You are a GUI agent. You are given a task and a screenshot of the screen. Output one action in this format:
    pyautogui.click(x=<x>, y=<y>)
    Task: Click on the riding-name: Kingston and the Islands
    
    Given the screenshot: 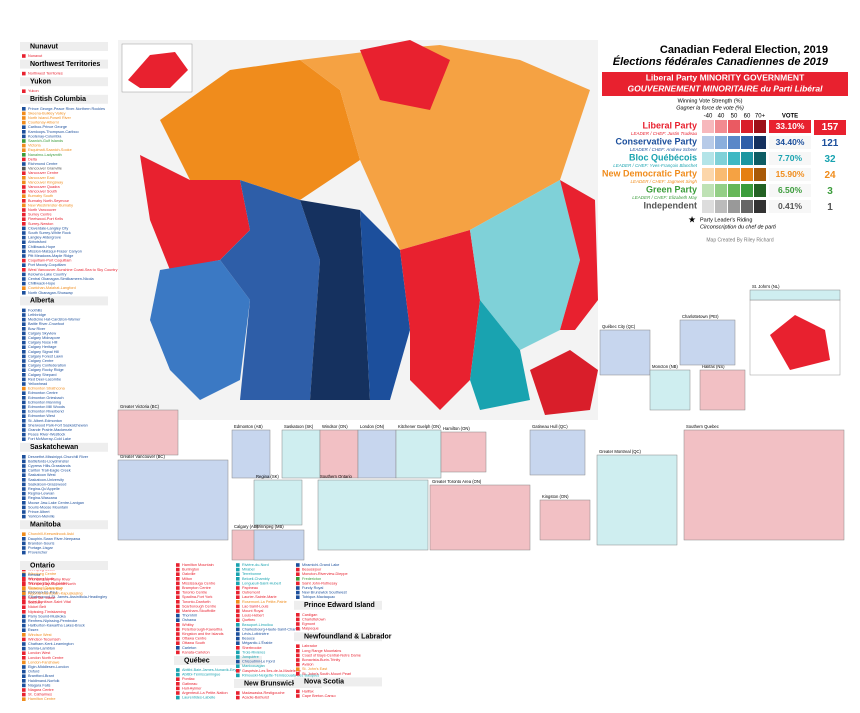 What is the action you would take?
    pyautogui.click(x=203, y=634)
    